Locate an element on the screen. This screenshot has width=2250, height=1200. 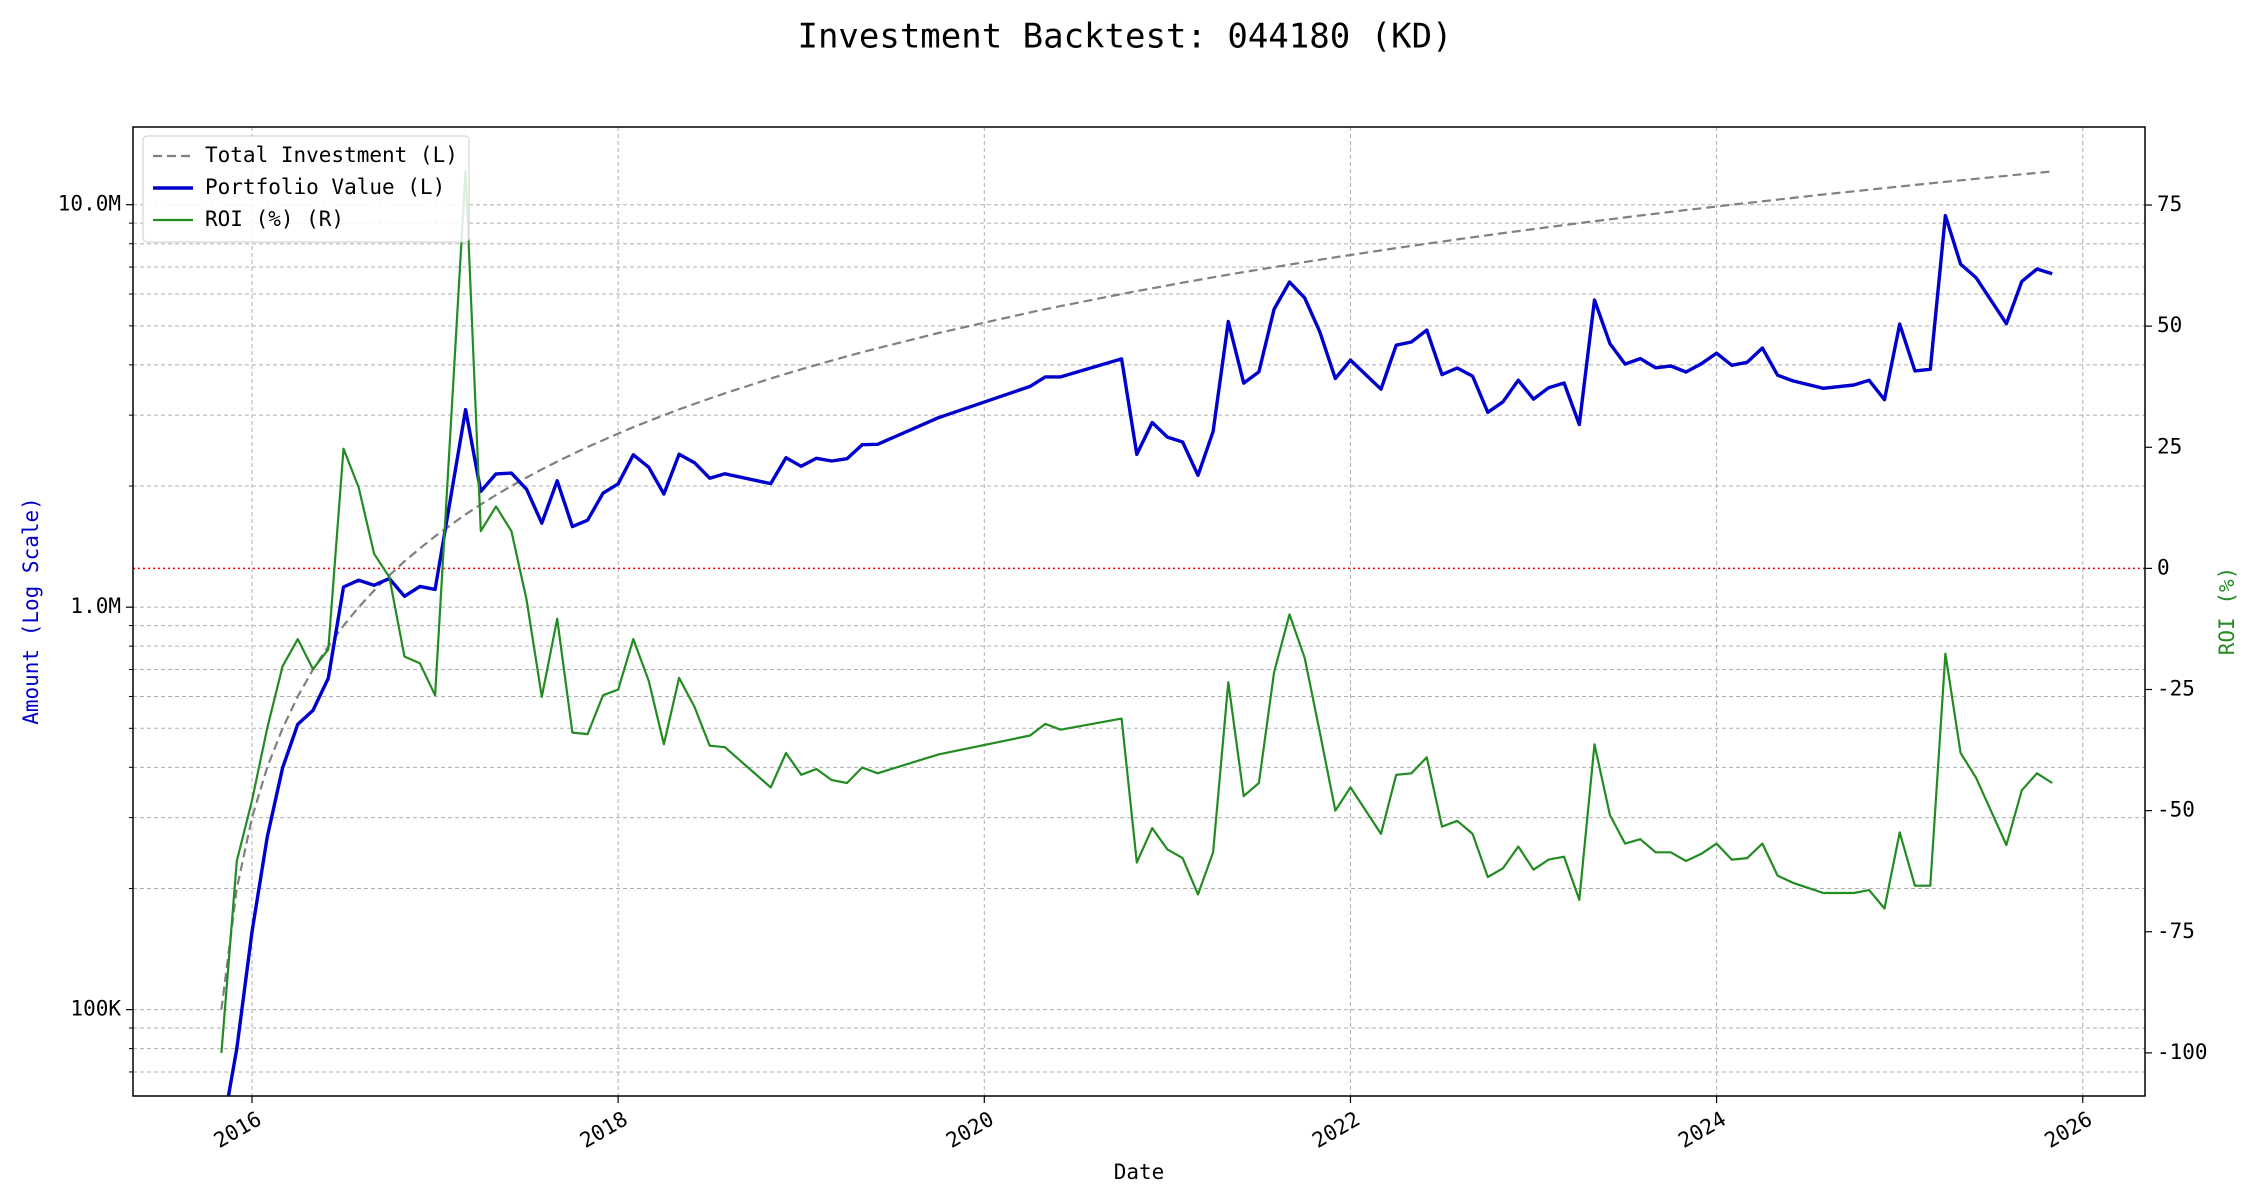
x-tick-label: 2020 is located at coordinates (970, 1130).